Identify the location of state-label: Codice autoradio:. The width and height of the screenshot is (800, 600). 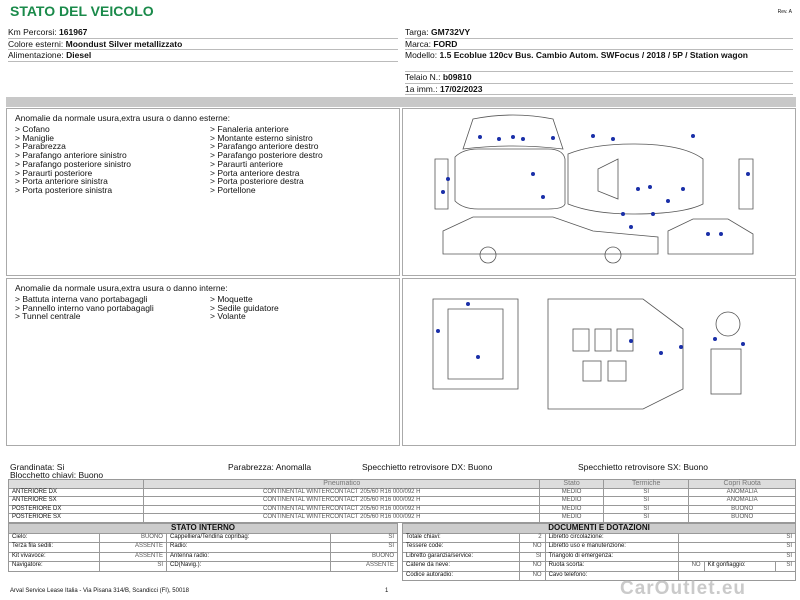
(461, 575).